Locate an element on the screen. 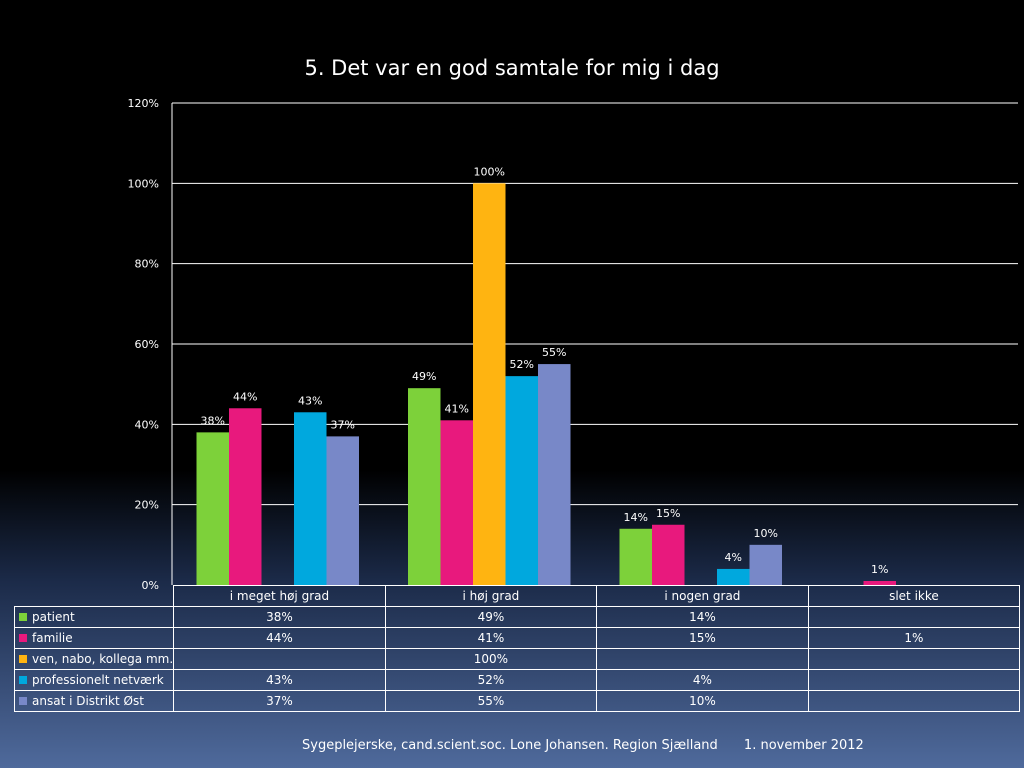 The height and width of the screenshot is (768, 1024). table-cell: 14% is located at coordinates (702, 617).